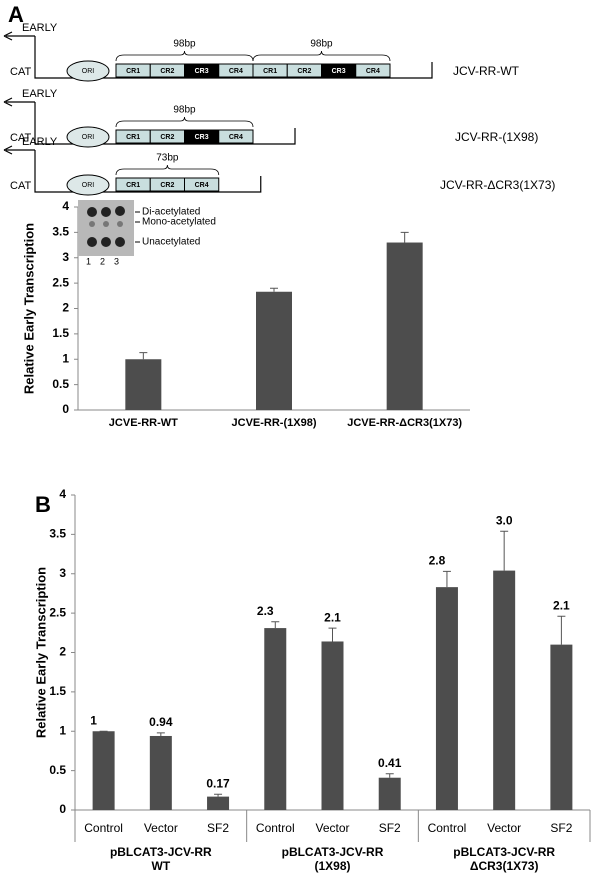  What do you see at coordinates (218, 783) in the screenshot?
I see `value-label: 0.17` at bounding box center [218, 783].